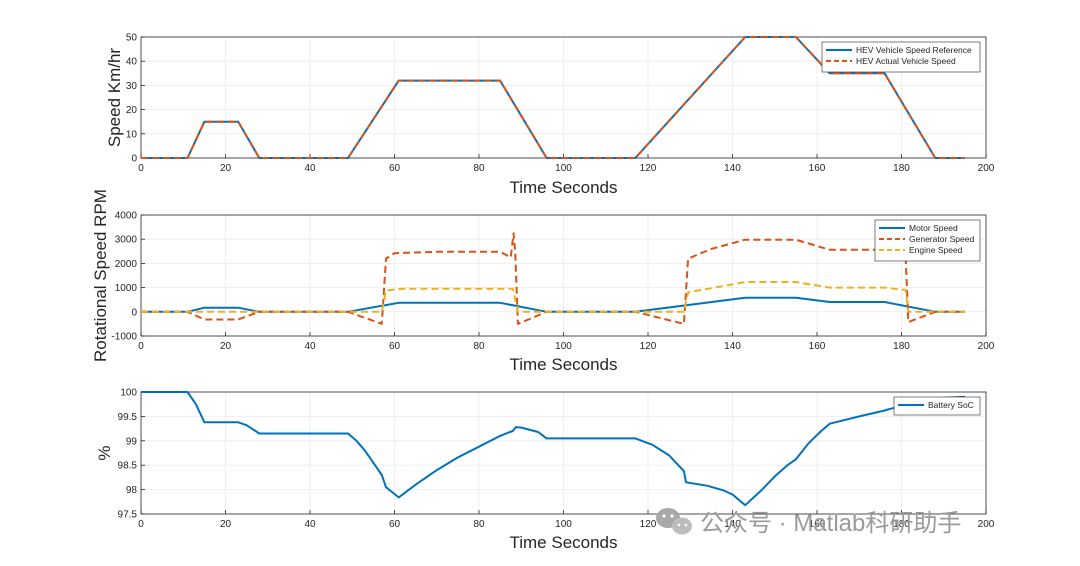 The image size is (1080, 566). What do you see at coordinates (128, 466) in the screenshot?
I see `y-tick-label: 98.5` at bounding box center [128, 466].